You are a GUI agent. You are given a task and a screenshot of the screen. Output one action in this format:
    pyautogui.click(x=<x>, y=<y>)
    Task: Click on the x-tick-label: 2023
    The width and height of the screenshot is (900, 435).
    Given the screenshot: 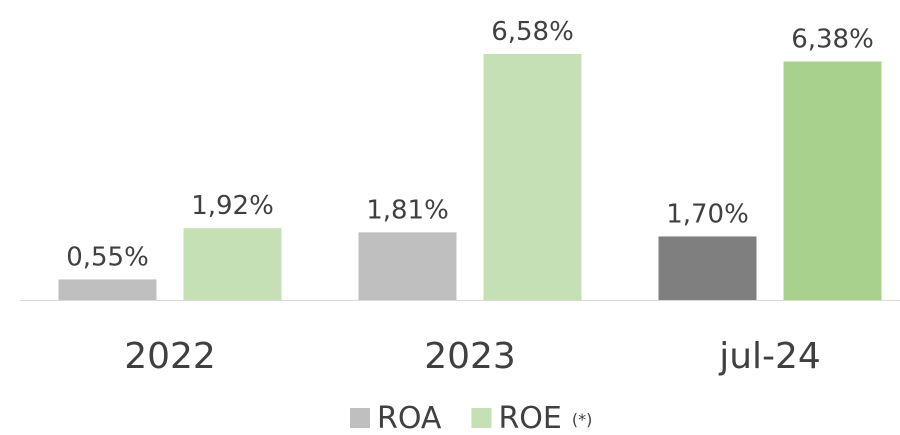 What is the action you would take?
    pyautogui.click(x=470, y=356)
    